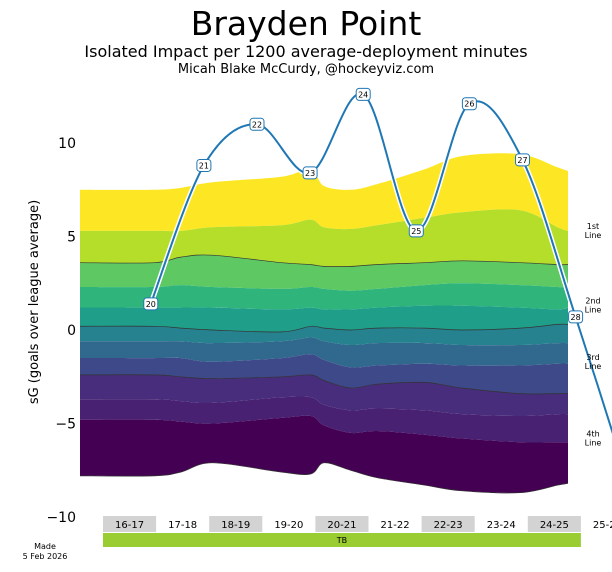 Image resolution: width=612 pixels, height=572 pixels. I want to click on point-label: 20, so click(151, 304).